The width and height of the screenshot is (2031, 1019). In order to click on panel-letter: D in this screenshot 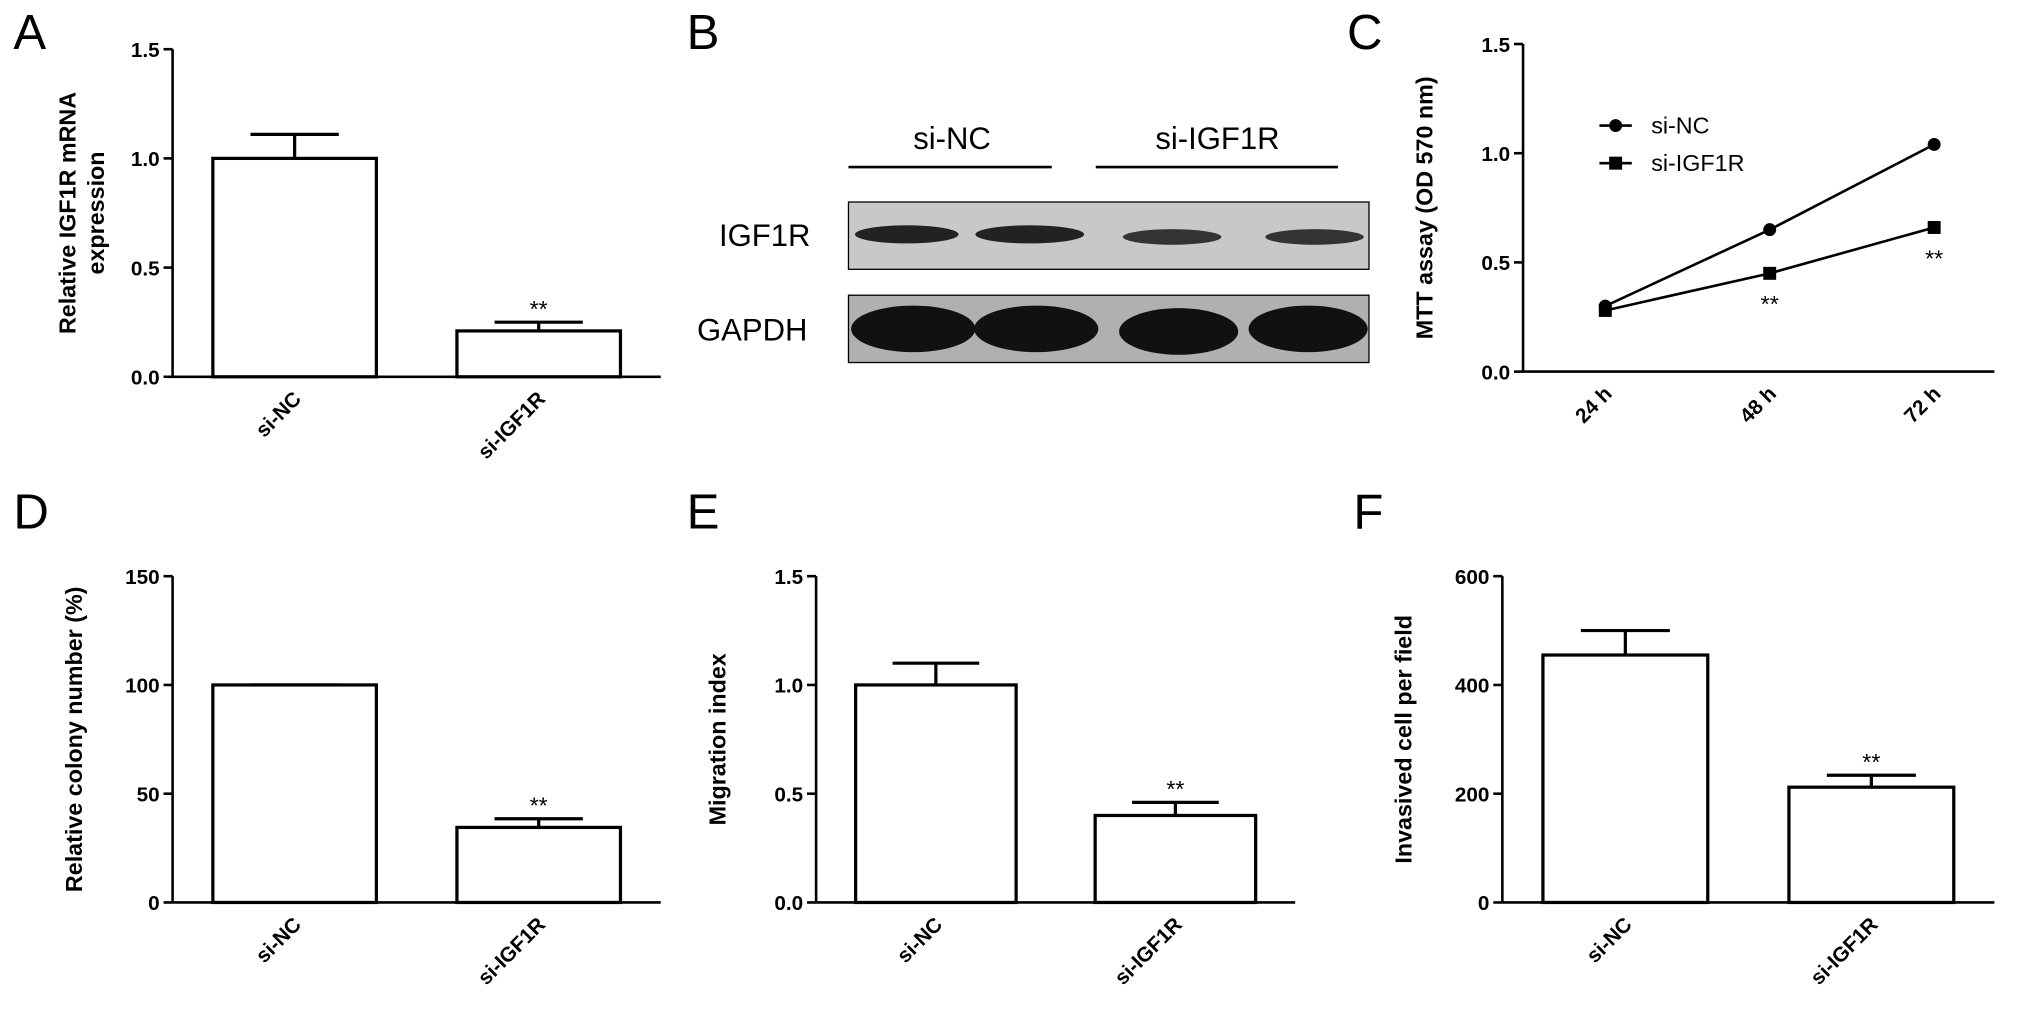, I will do `click(31, 511)`.